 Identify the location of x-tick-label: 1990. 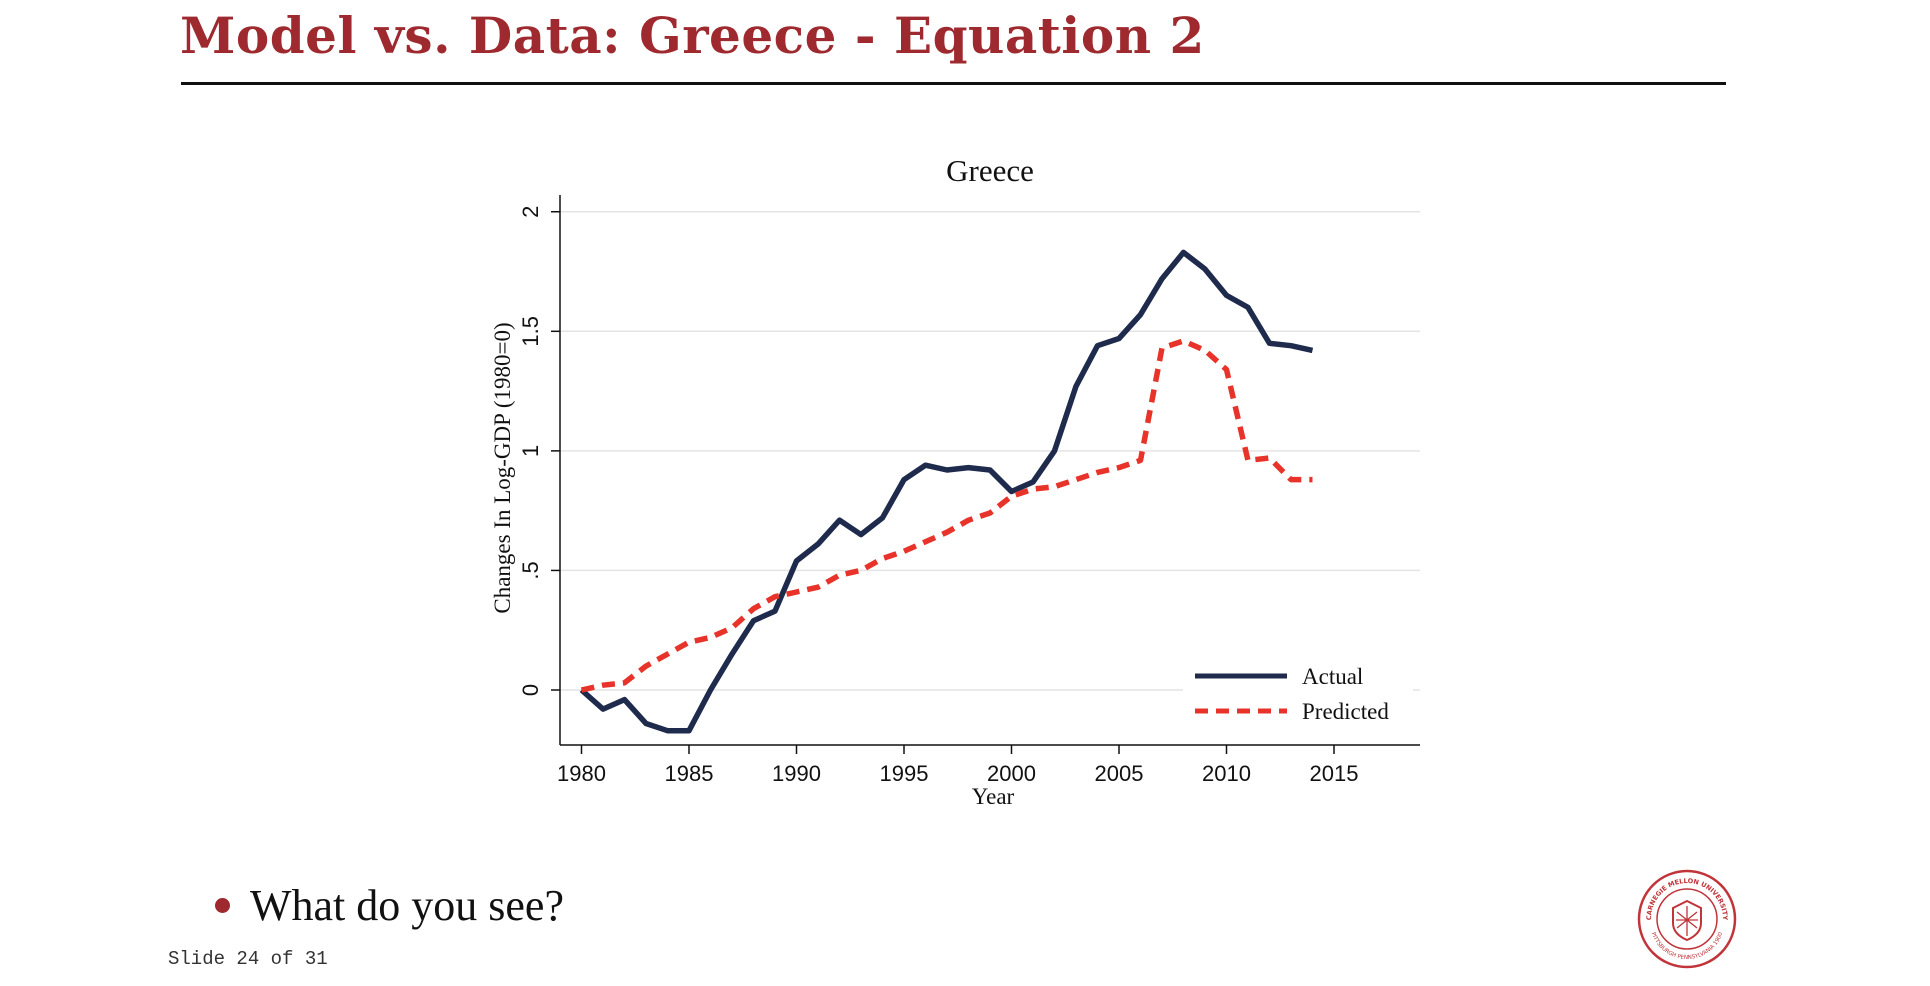
(796, 773).